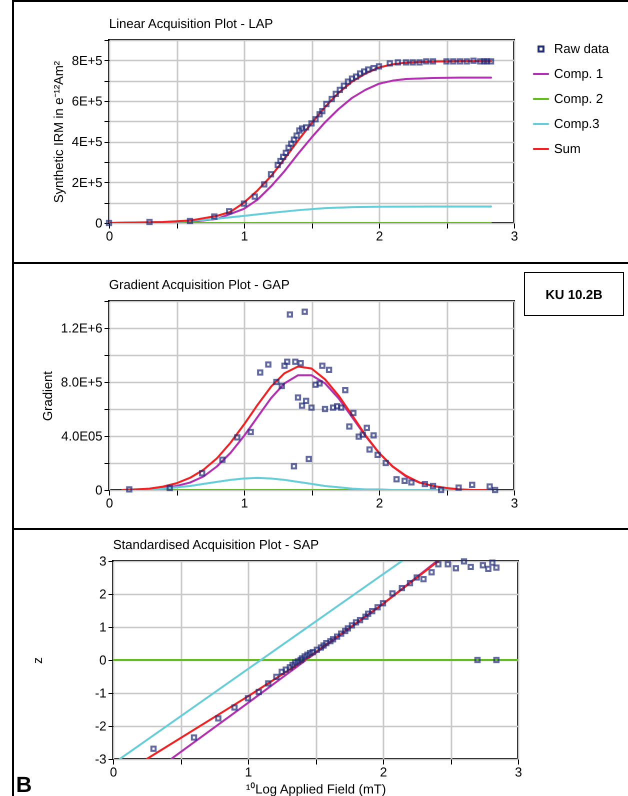  I want to click on legend-label: Sum, so click(567, 148).